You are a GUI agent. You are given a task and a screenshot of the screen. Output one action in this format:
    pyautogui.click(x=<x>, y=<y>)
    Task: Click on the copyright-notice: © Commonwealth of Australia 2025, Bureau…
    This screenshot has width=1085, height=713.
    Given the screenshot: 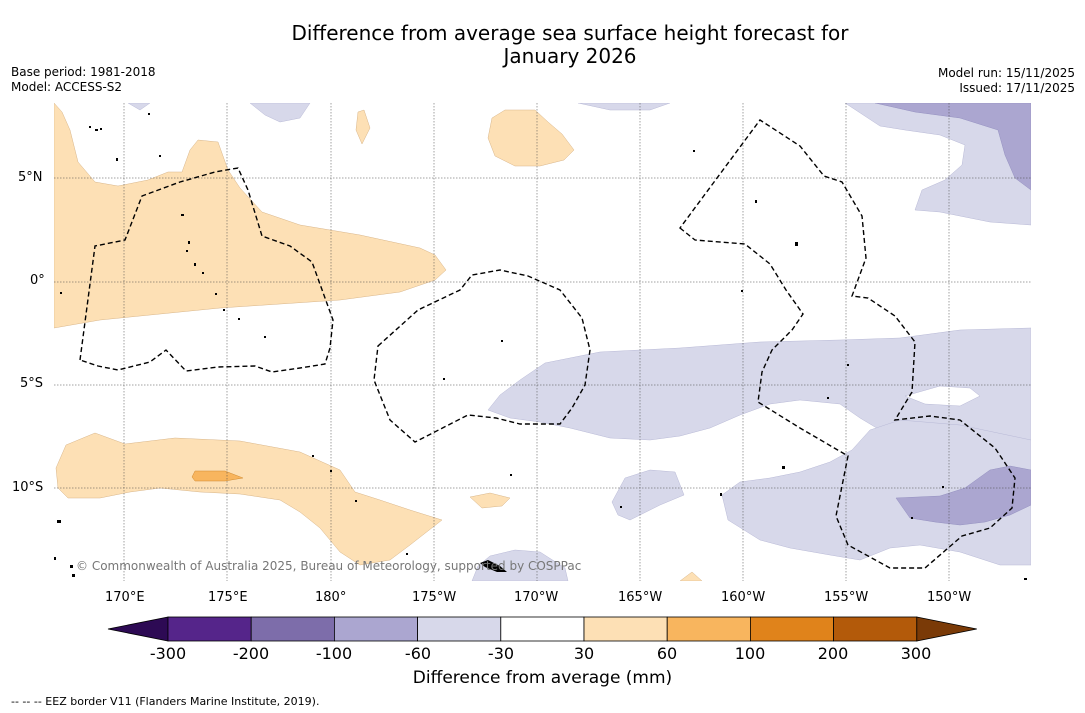 What is the action you would take?
    pyautogui.click(x=329, y=566)
    